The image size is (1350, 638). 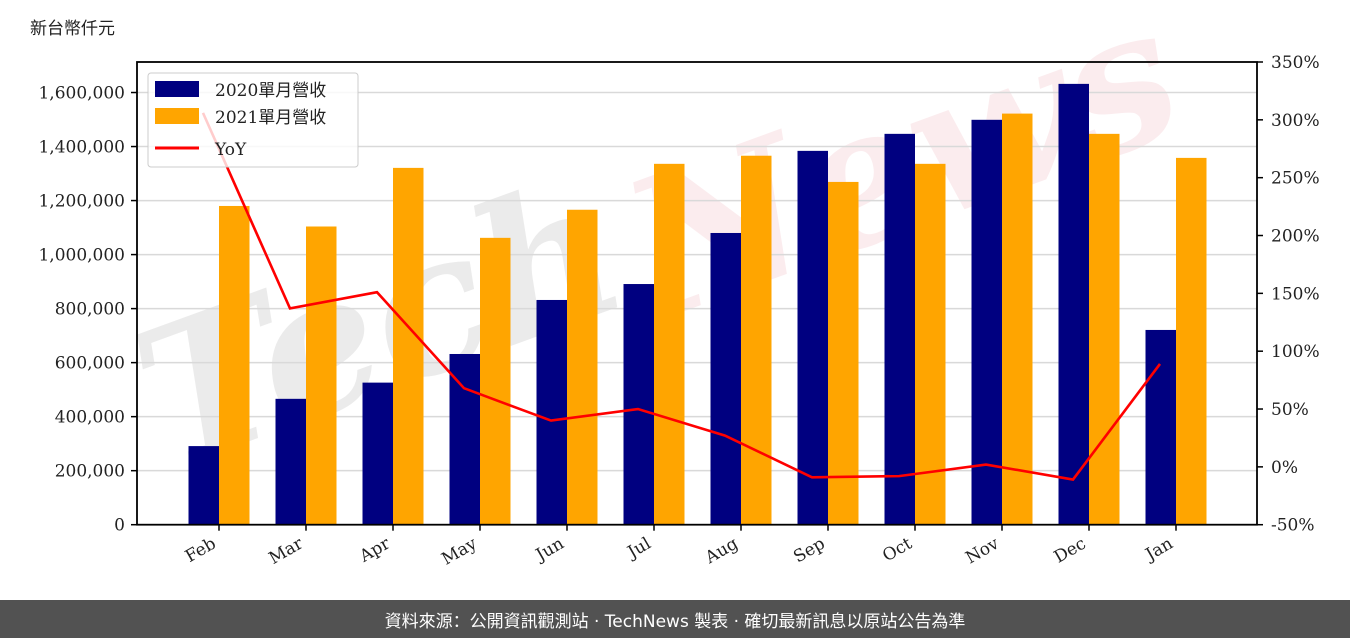 I want to click on bar-2020-nov, so click(x=986, y=322).